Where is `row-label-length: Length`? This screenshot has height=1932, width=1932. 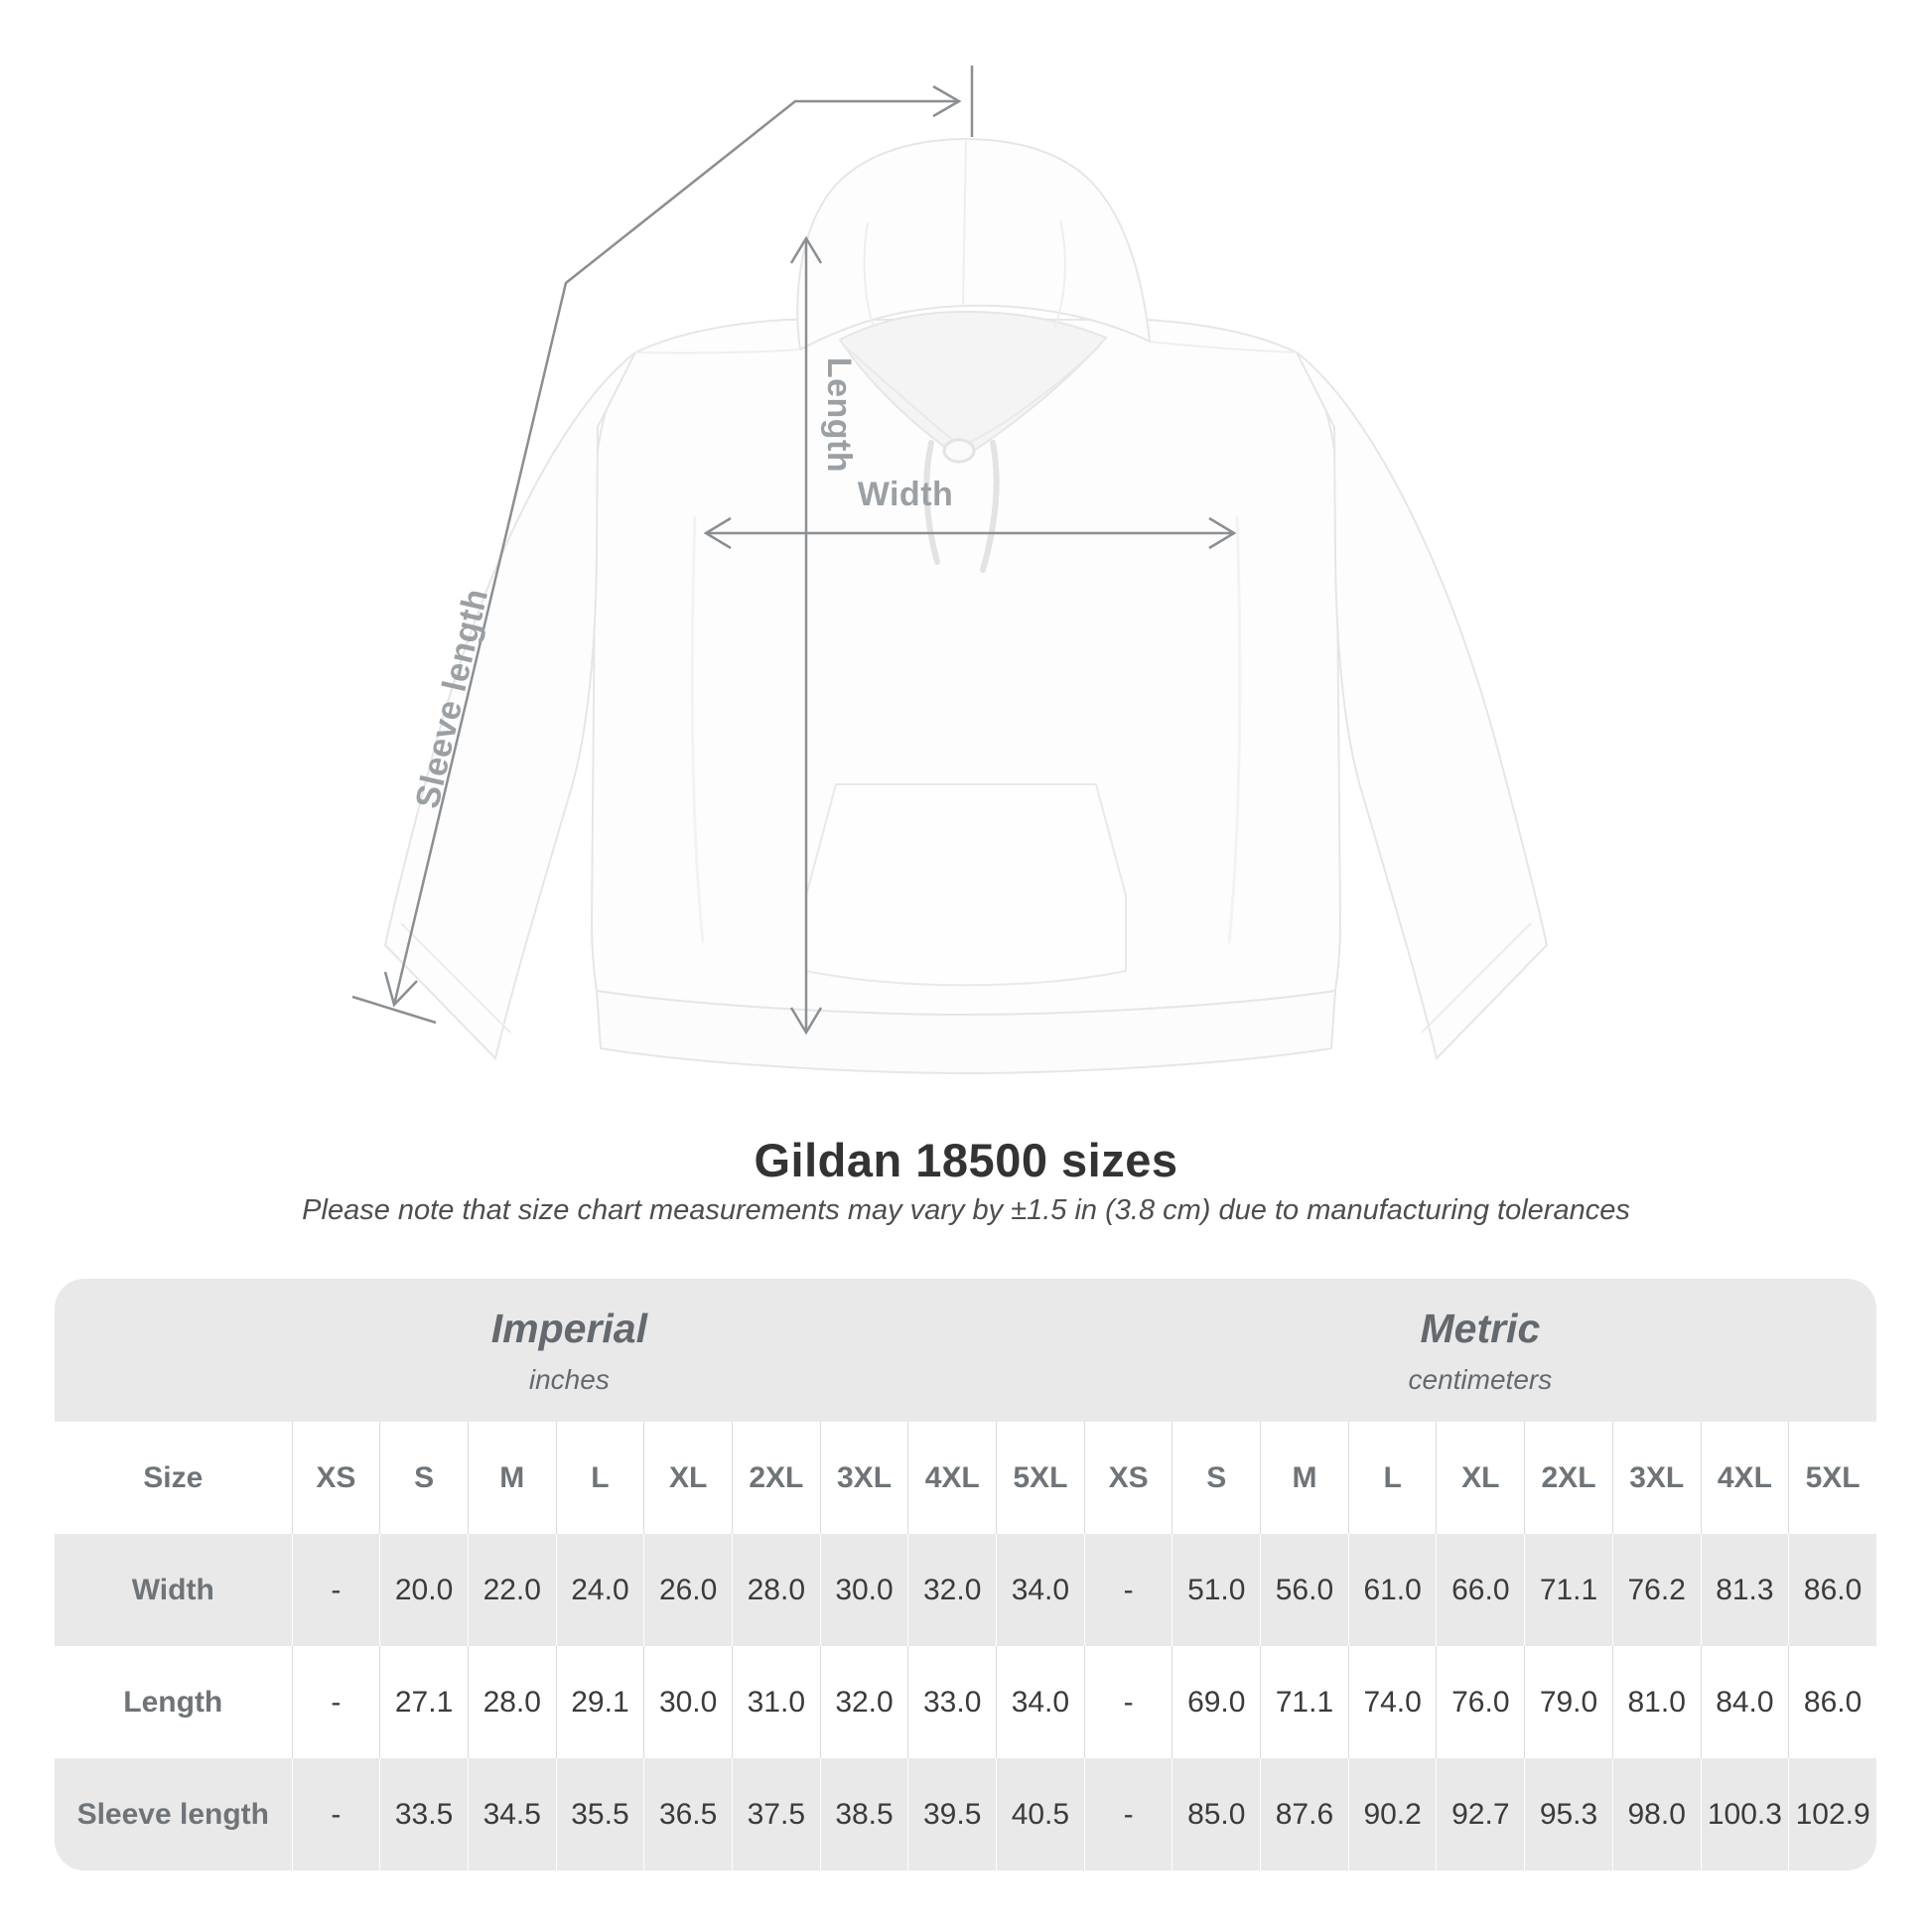
row-label-length: Length is located at coordinates (173, 1702).